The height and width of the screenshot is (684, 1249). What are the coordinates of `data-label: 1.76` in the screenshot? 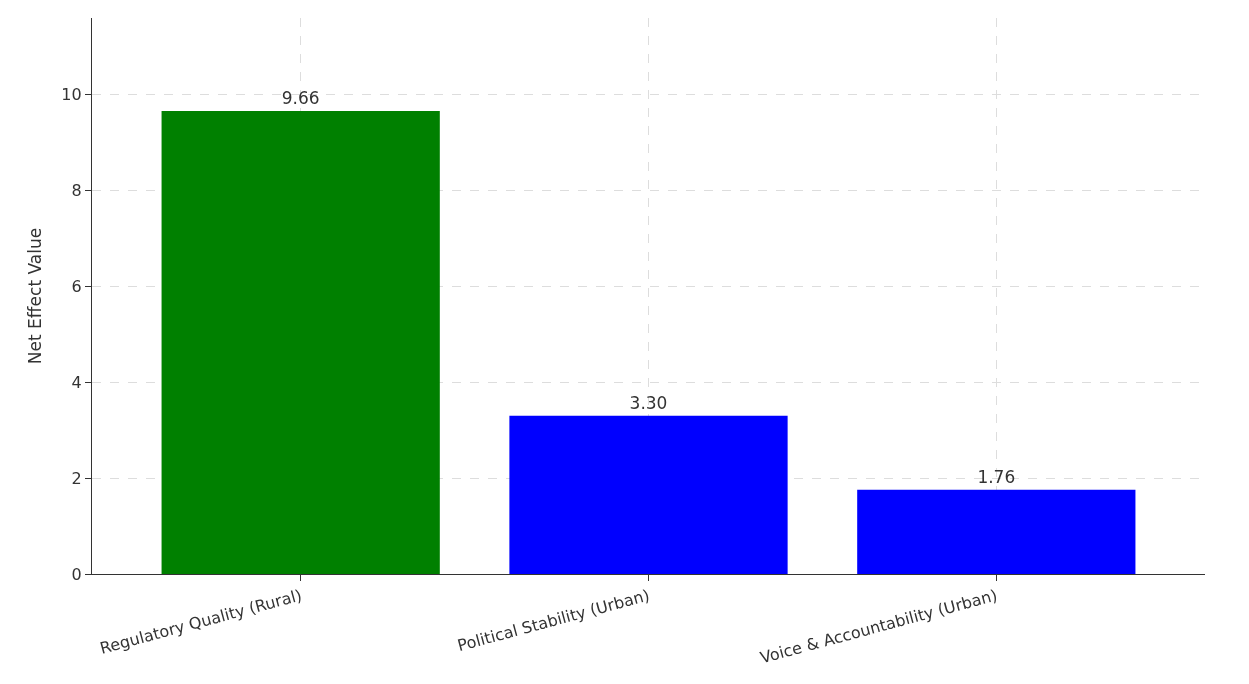 It's located at (996, 476).